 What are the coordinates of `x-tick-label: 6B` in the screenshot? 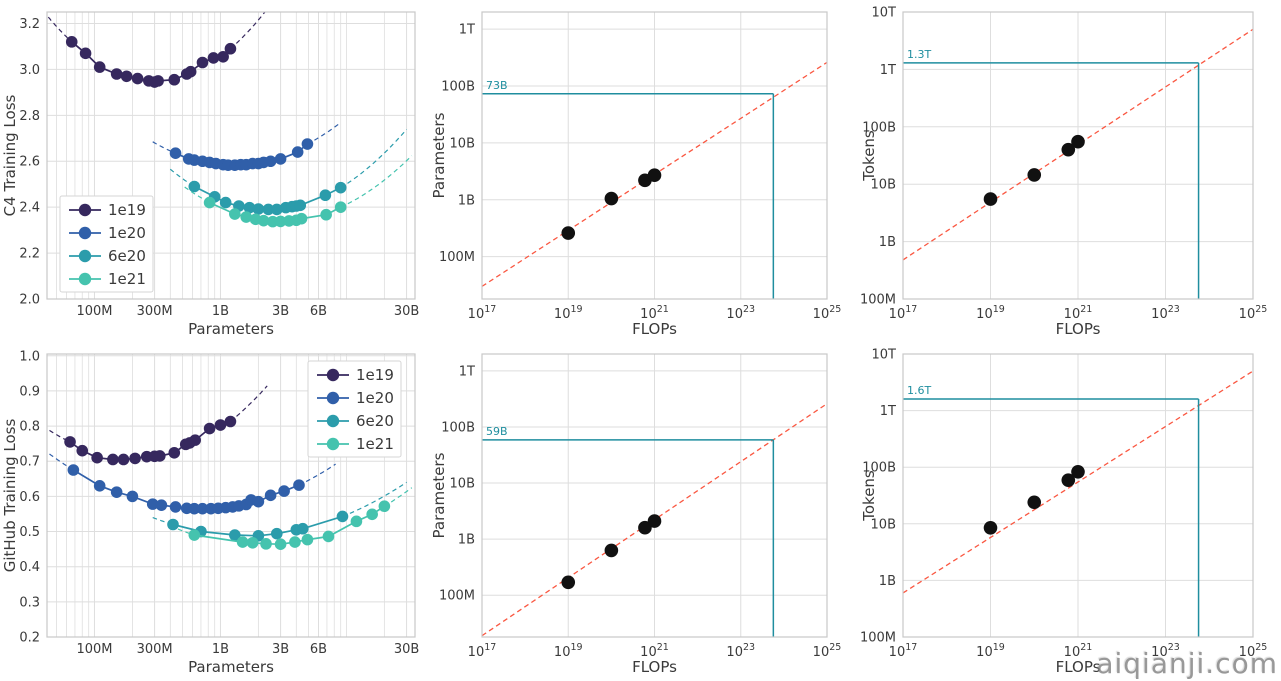 It's located at (318, 311).